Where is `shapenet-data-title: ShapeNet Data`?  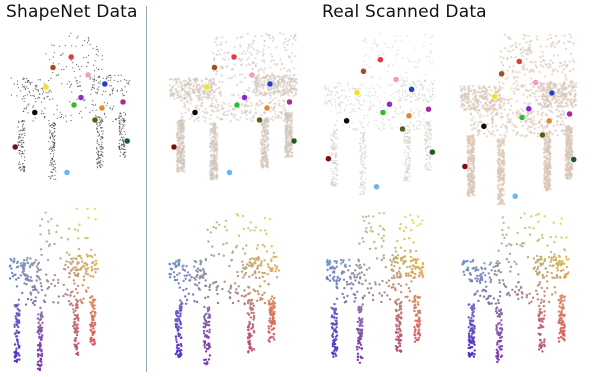
shapenet-data-title: ShapeNet Data is located at coordinates (72, 12).